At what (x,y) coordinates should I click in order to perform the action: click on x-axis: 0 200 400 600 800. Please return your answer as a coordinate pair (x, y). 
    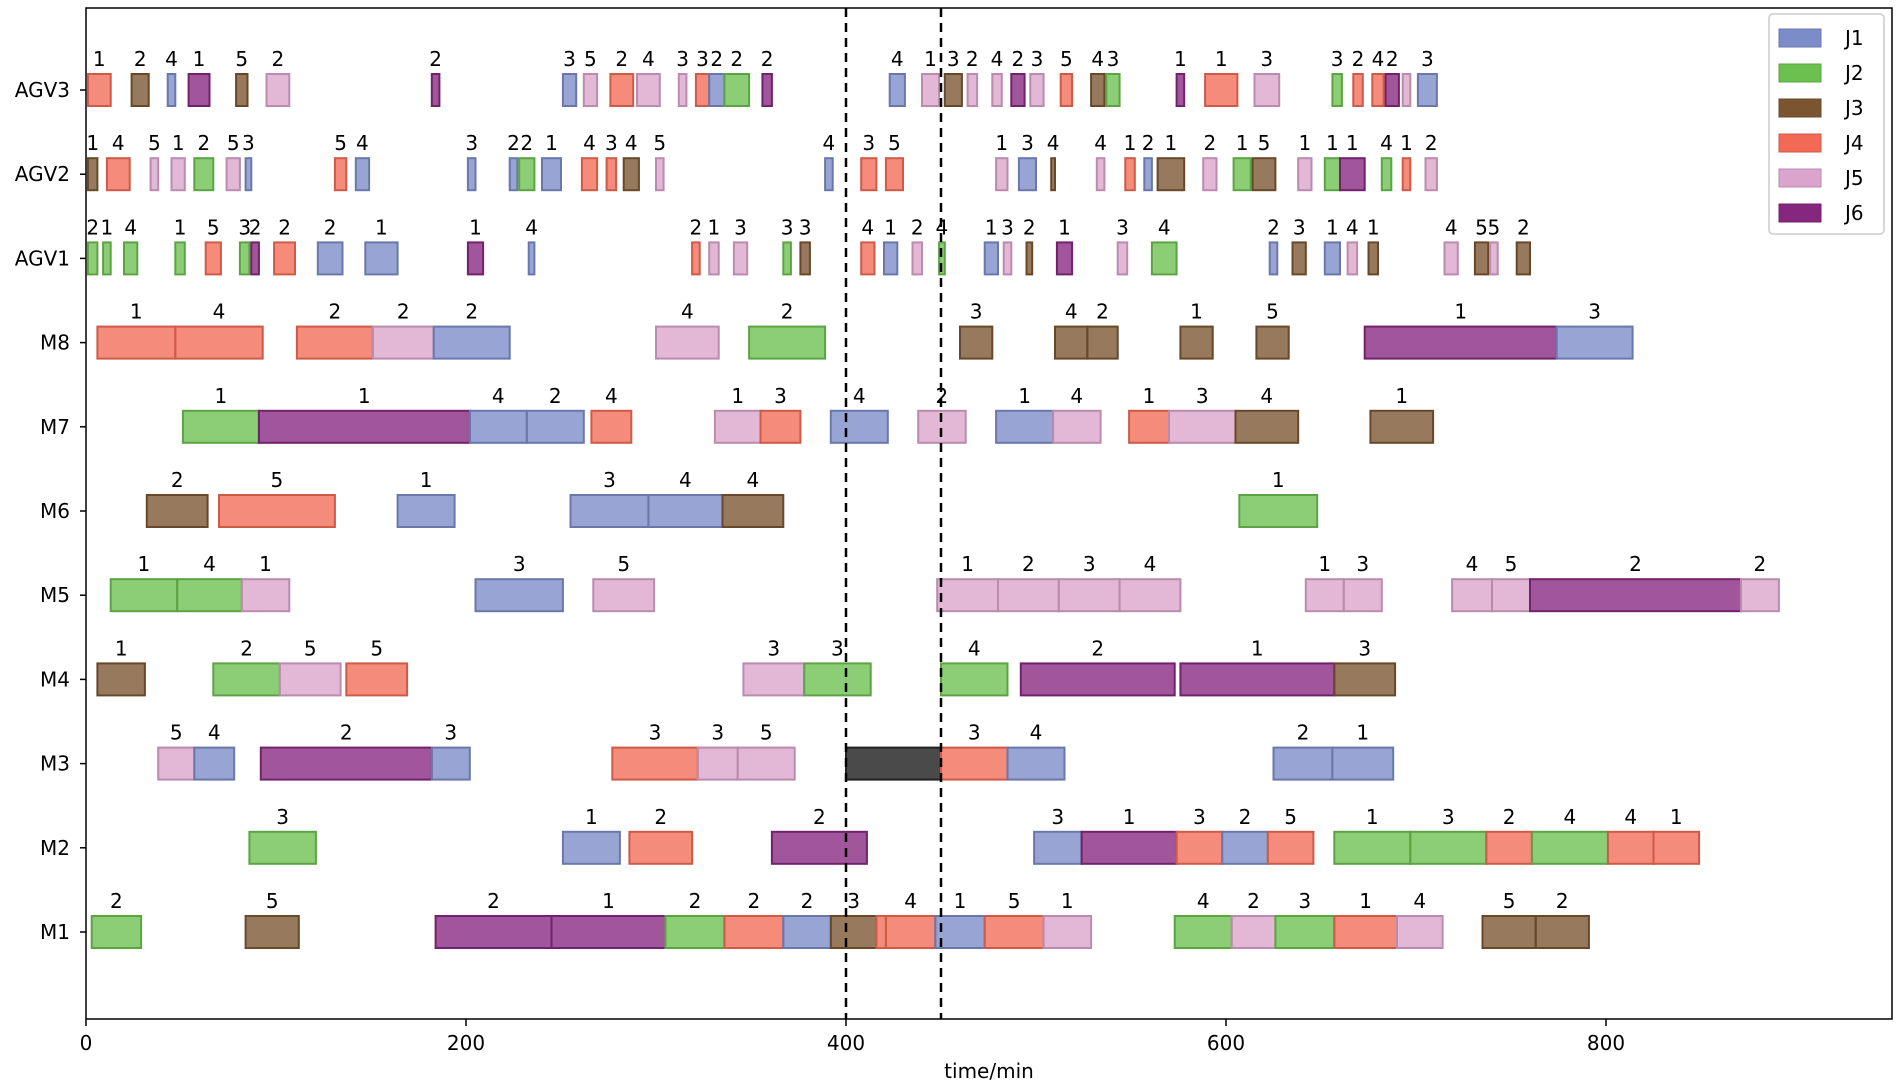
    Looking at the image, I should click on (852, 1037).